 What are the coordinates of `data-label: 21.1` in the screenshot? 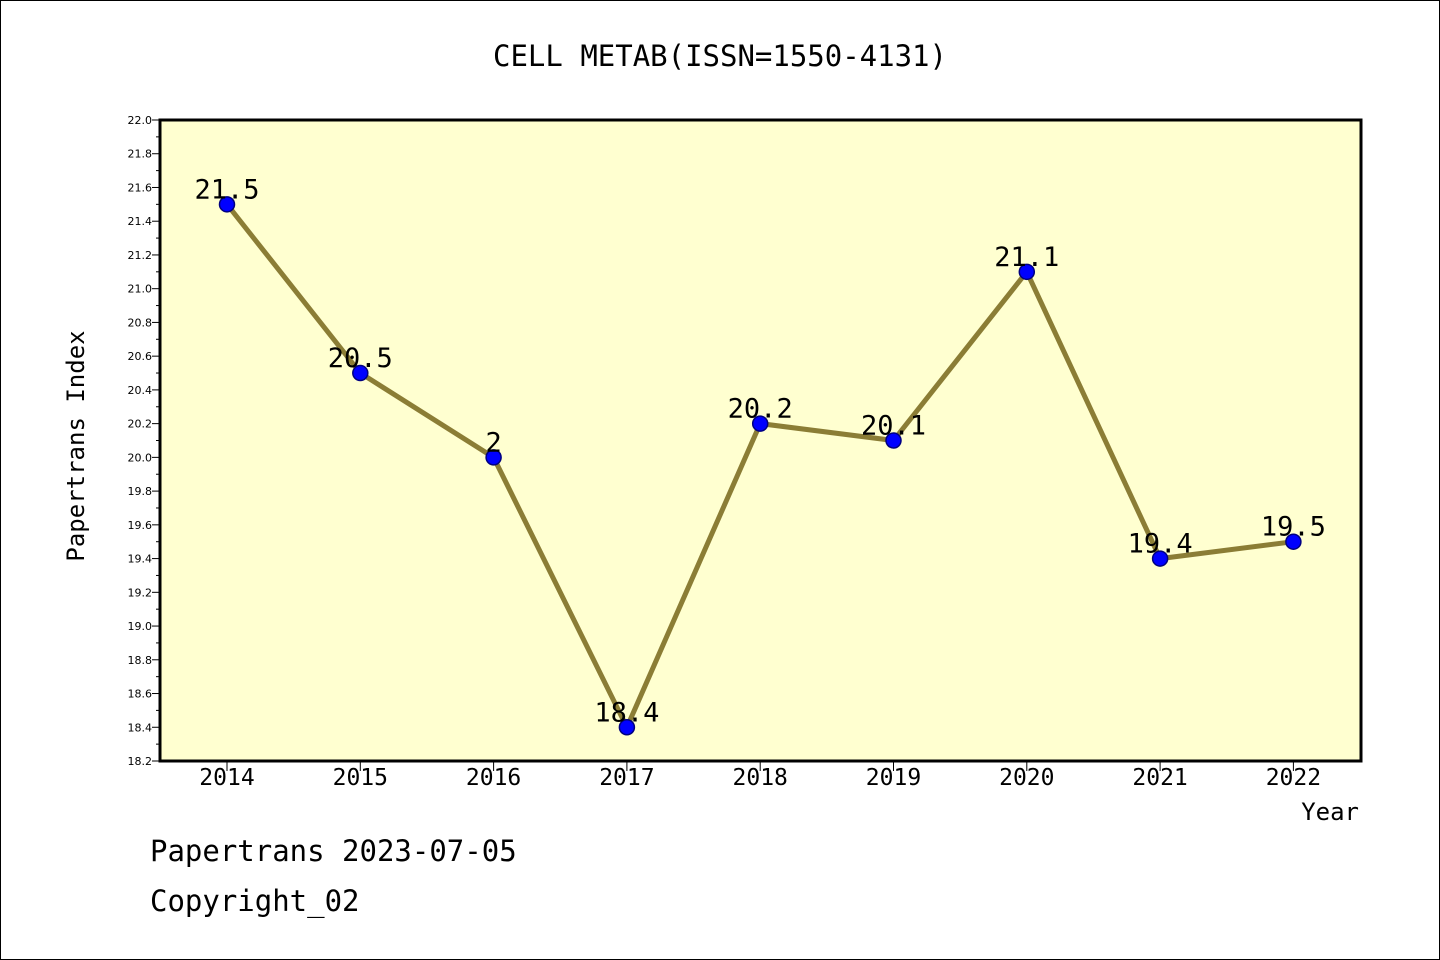 It's located at (1026, 257).